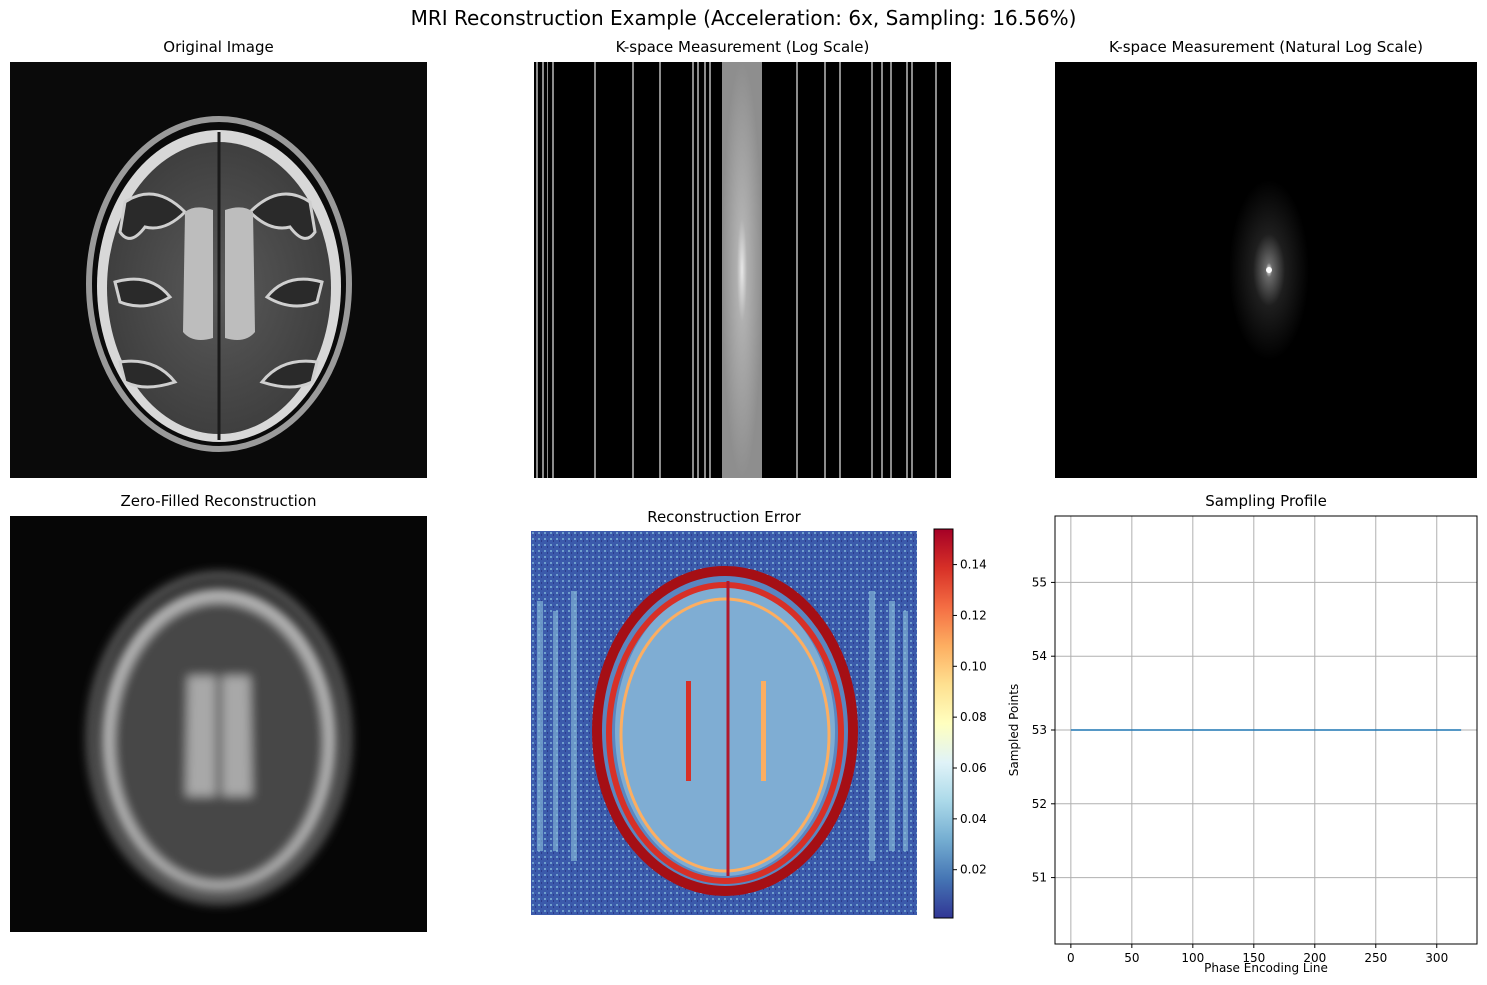 The image size is (1487, 985). What do you see at coordinates (724, 517) in the screenshot?
I see `error-title: Reconstruction Error` at bounding box center [724, 517].